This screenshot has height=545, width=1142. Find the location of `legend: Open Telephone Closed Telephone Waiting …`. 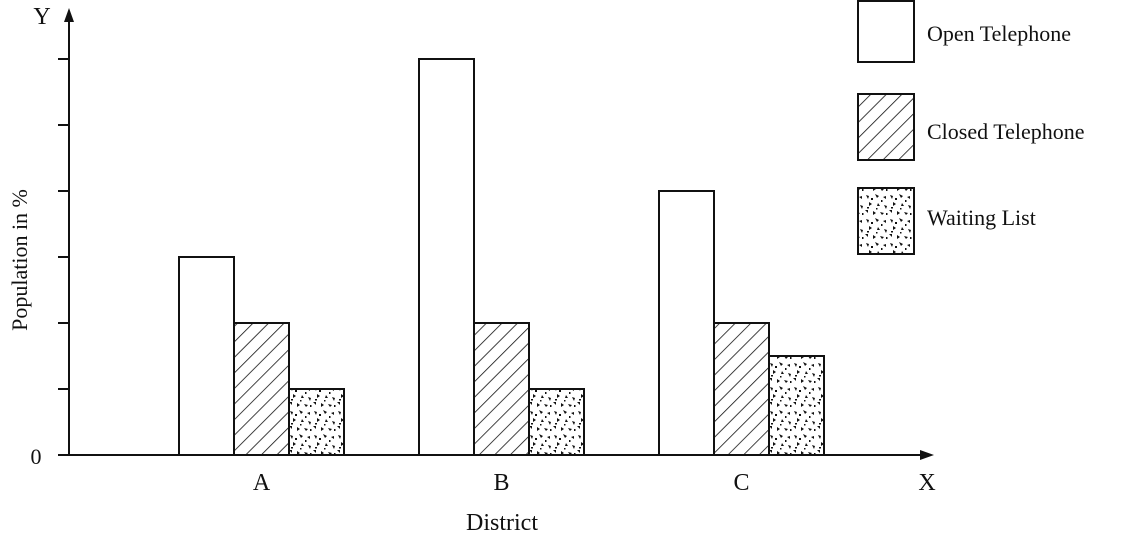

legend: Open Telephone Closed Telephone Waiting … is located at coordinates (971, 127).